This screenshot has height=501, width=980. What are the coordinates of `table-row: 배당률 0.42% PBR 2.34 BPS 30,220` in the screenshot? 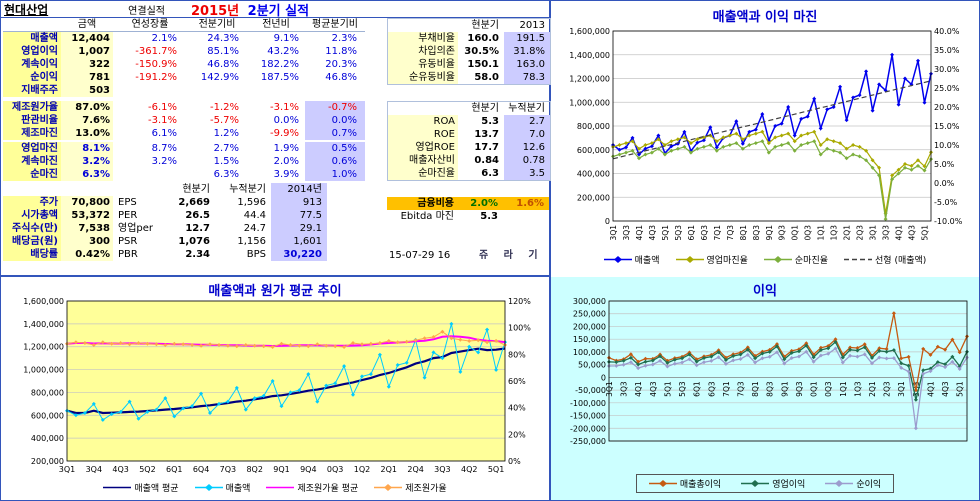 It's located at (165, 254).